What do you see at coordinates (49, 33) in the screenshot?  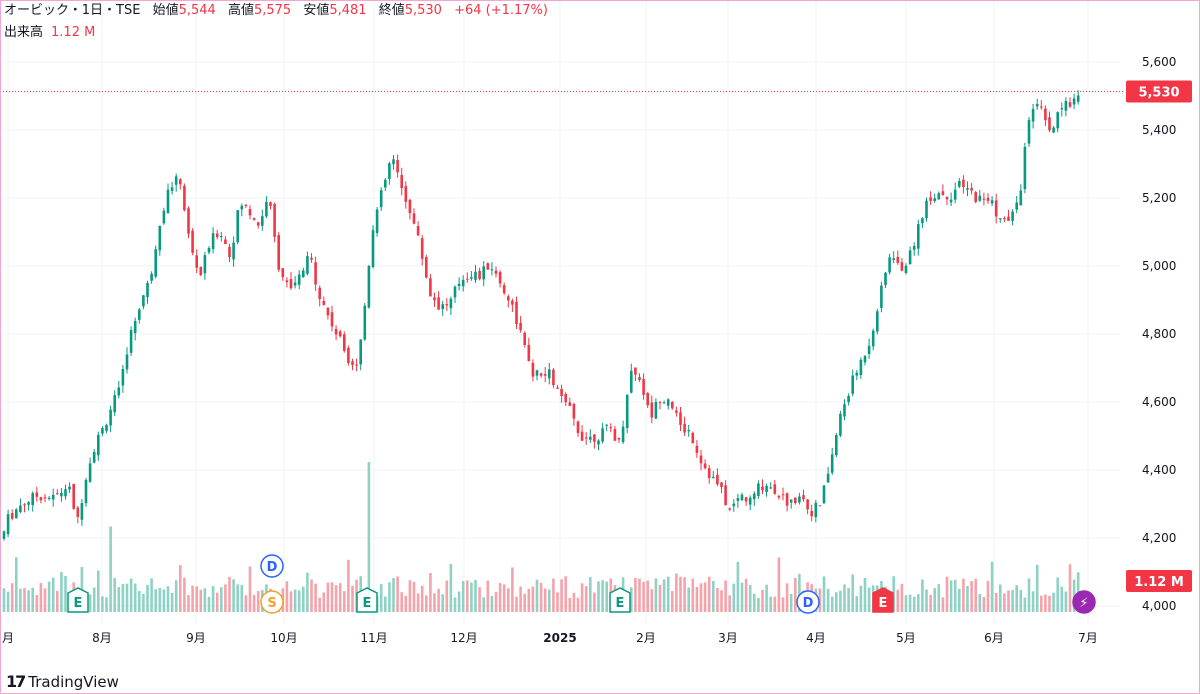 I see `volume-legend: 出来高 1.12 M` at bounding box center [49, 33].